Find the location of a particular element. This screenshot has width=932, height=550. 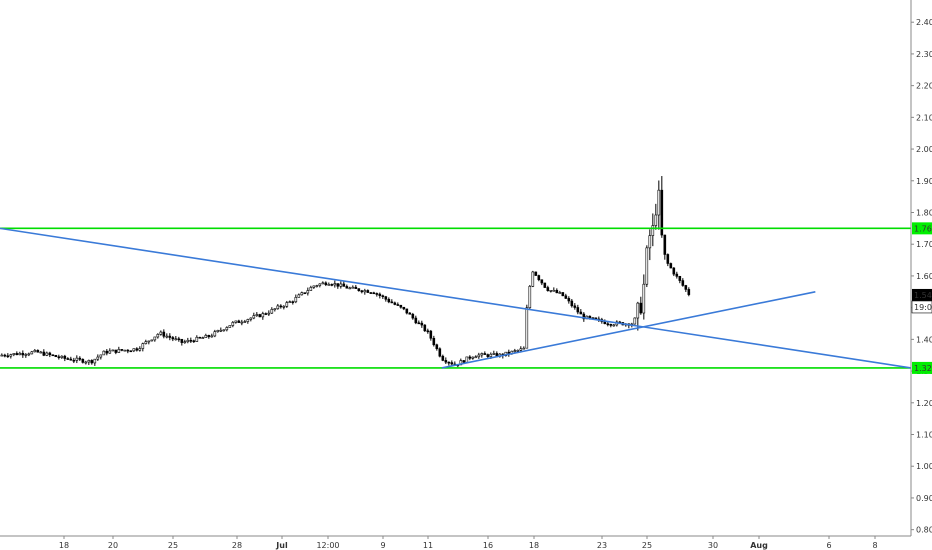

last-price-label: 1.54 is located at coordinates (923, 295).